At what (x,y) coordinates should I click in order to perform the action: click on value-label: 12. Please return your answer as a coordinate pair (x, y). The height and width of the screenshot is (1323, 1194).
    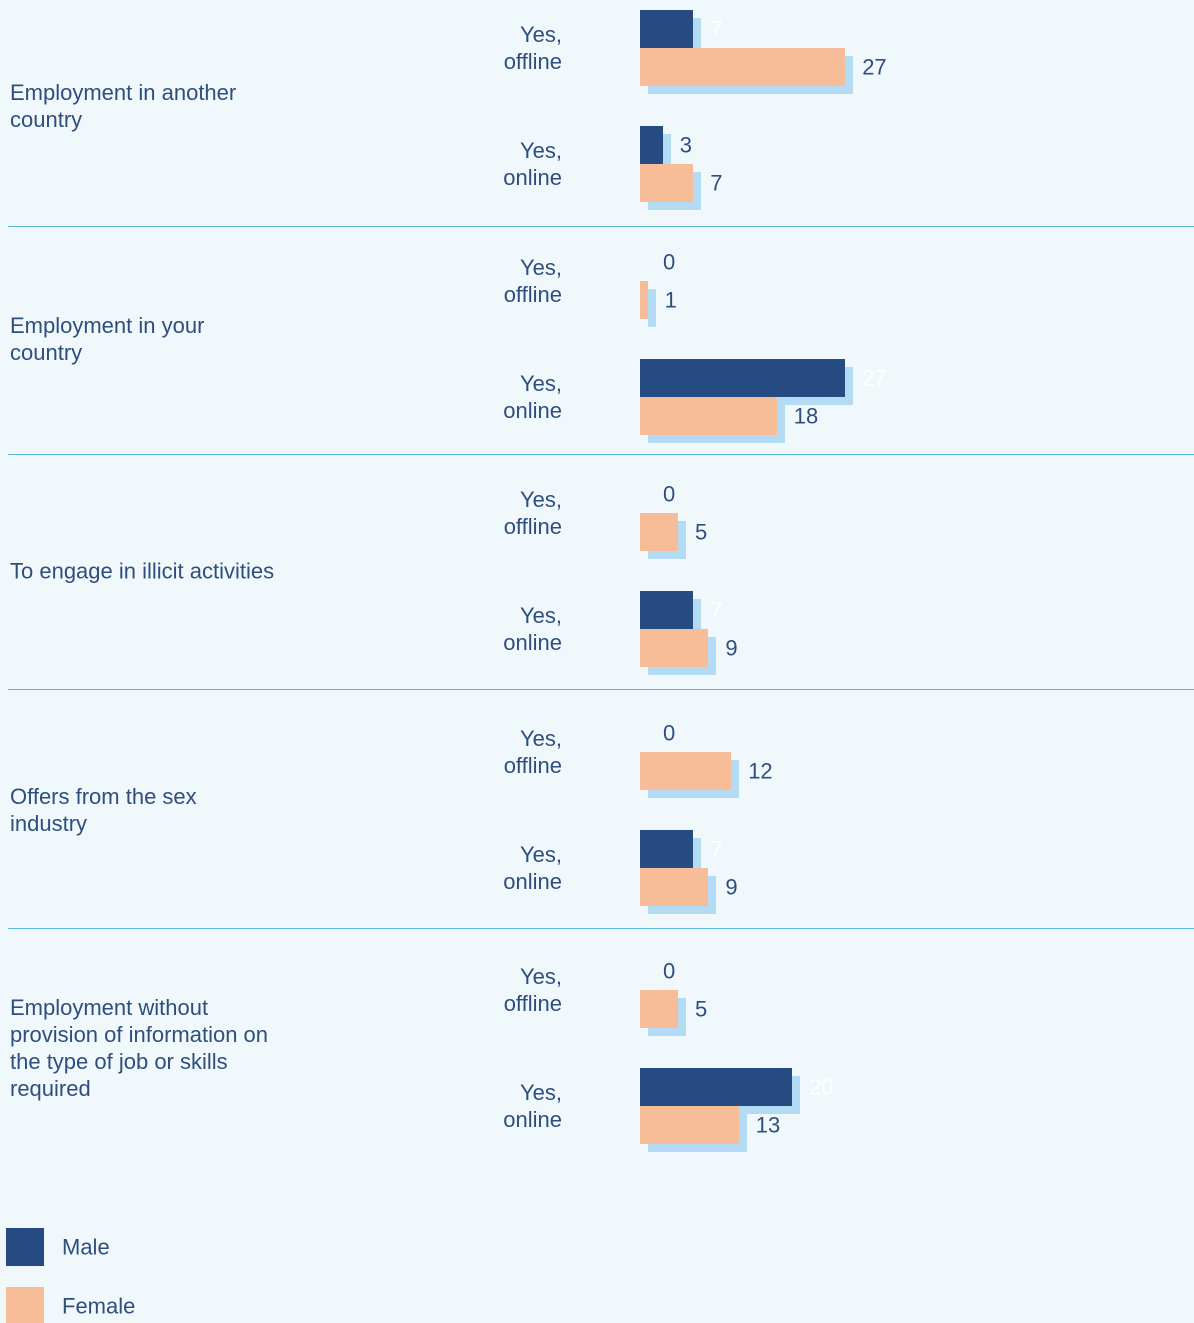
    Looking at the image, I should click on (760, 771).